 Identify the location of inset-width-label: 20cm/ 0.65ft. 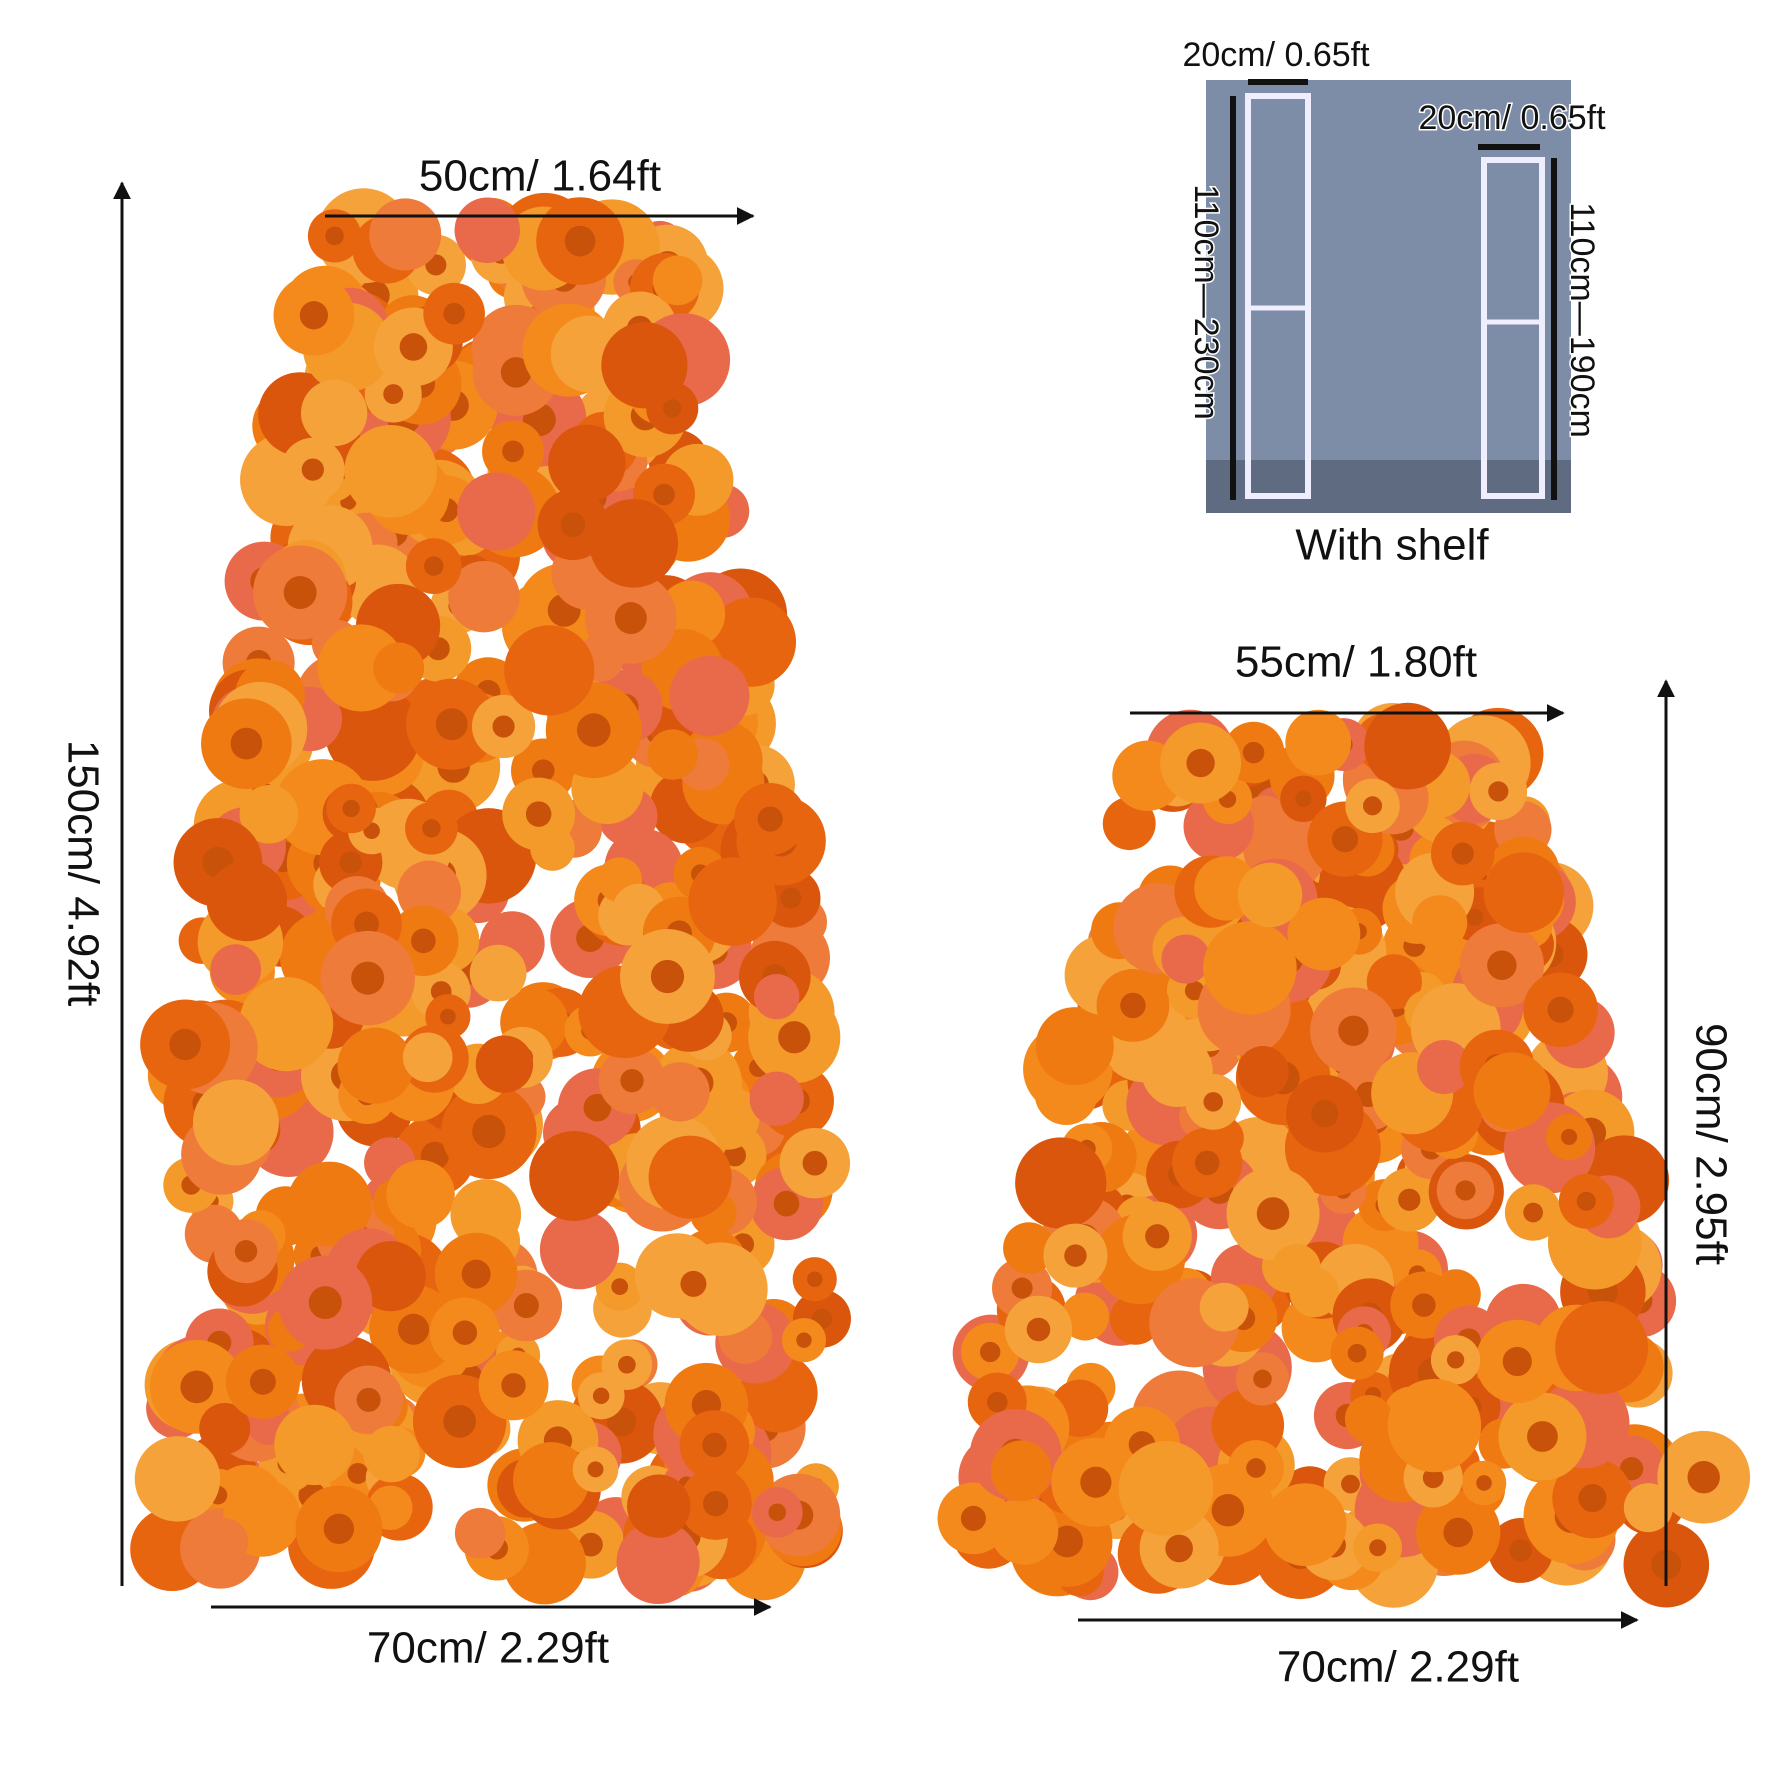
(1512, 118).